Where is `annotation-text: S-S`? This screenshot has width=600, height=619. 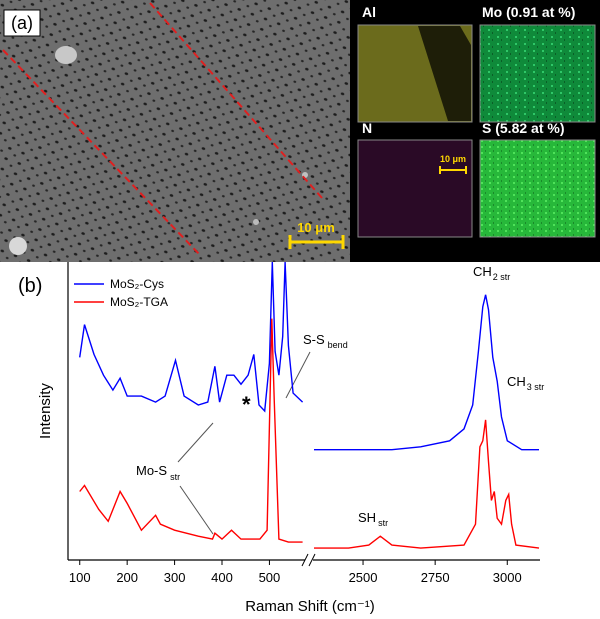
annotation-text: S-S is located at coordinates (314, 339).